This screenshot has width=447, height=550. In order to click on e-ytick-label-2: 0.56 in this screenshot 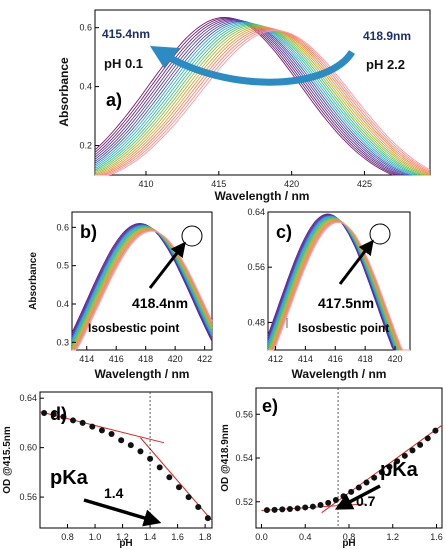, I will do `click(244, 414)`.